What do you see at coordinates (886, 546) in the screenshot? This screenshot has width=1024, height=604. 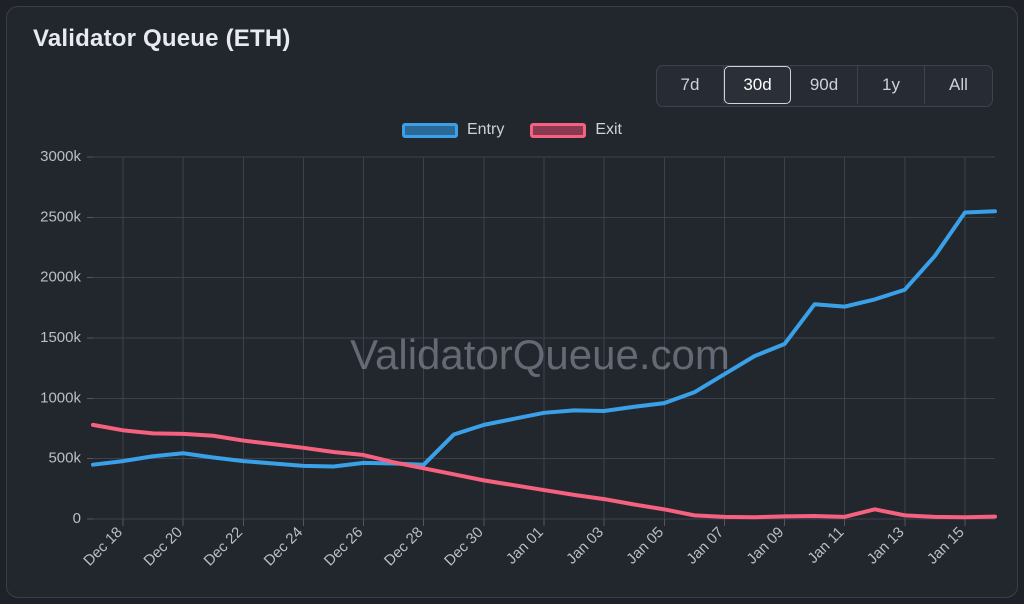 I see `x-axis-label: Jan 13` at bounding box center [886, 546].